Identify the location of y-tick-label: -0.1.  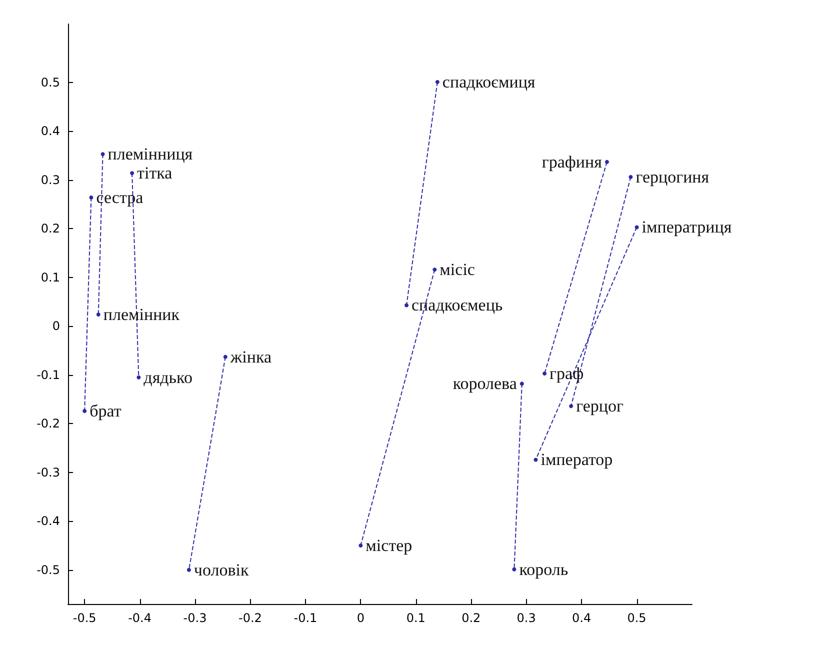
(48, 375).